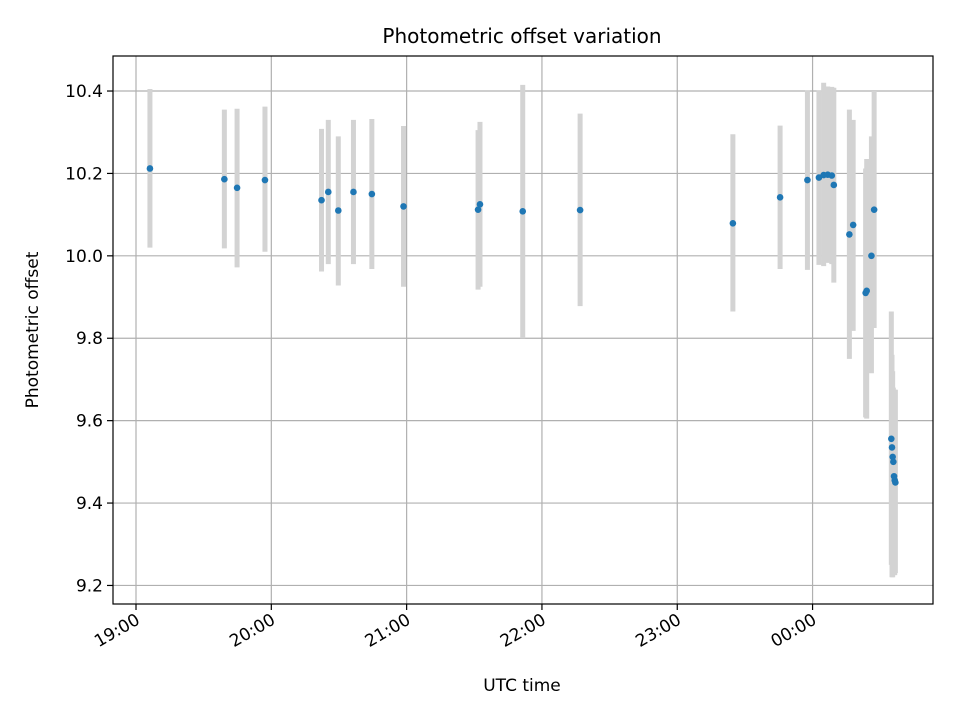 The height and width of the screenshot is (720, 960). I want to click on y-axis-label: Photometric offset, so click(33, 329).